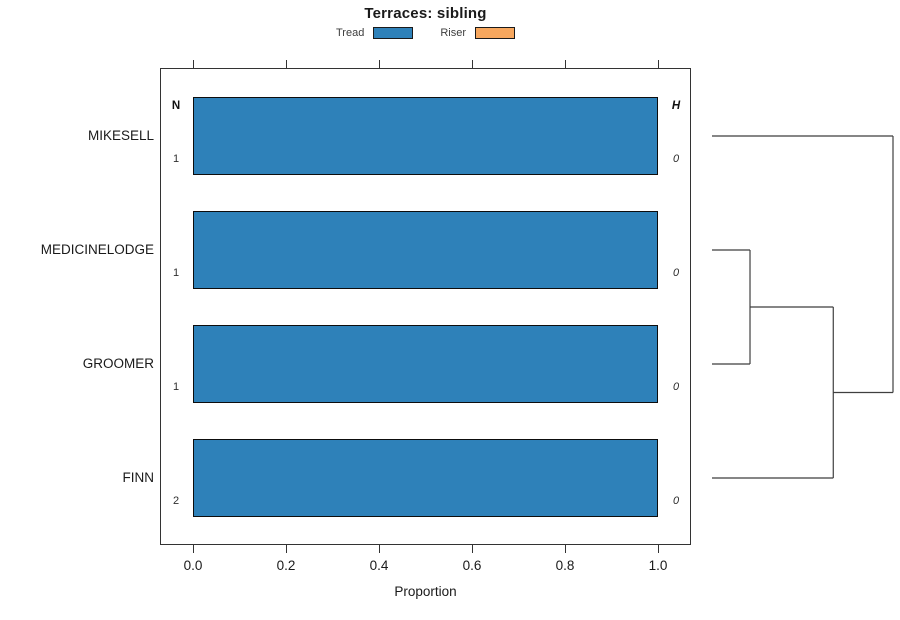 This screenshot has height=620, width=900. I want to click on legend-label: Riser, so click(453, 33).